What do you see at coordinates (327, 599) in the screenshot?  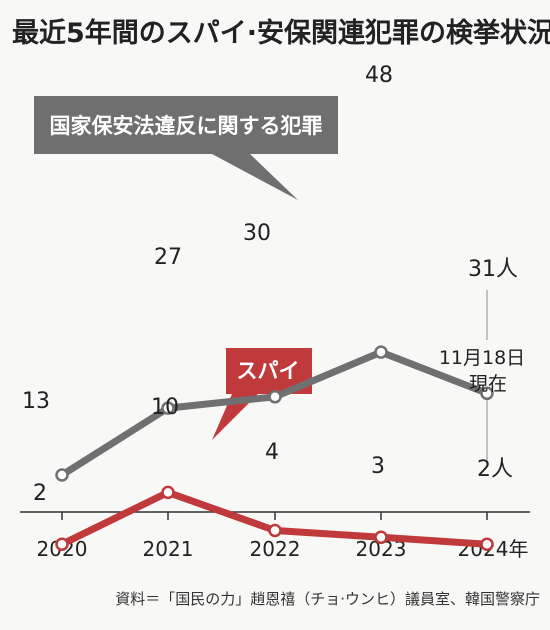 I see `source-note: 資料＝「国民の力」趙恩禧（チョ·ウンヒ）議員室、韓国警察庁` at bounding box center [327, 599].